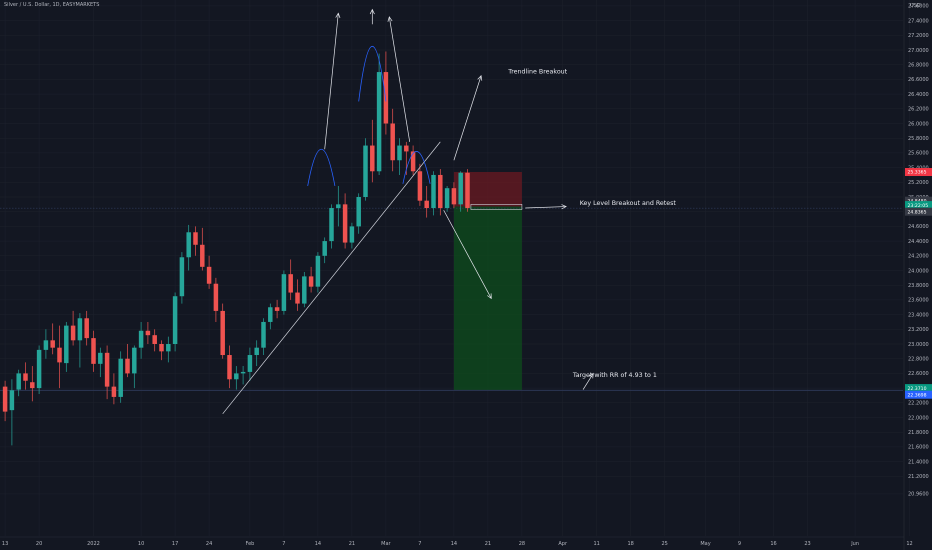  What do you see at coordinates (918, 139) in the screenshot?
I see `y-tick-label: 25.8000` at bounding box center [918, 139].